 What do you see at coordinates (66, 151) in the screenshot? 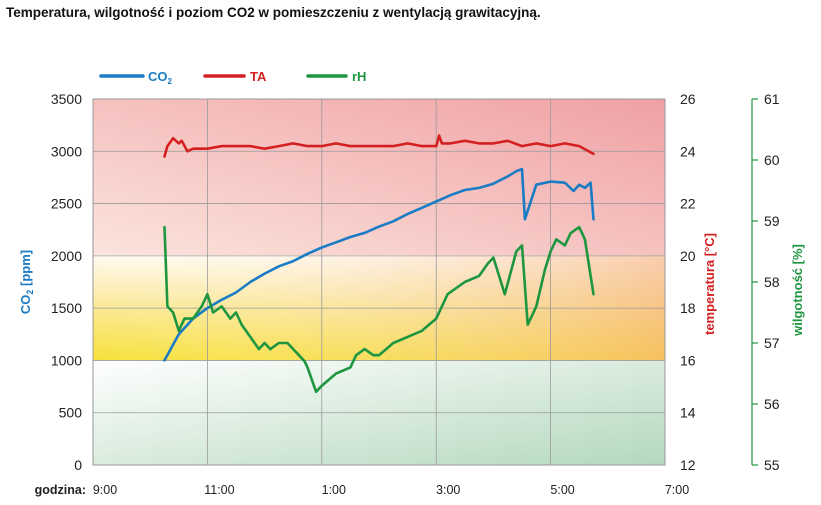
I see `co2-tick-label: 3000` at bounding box center [66, 151].